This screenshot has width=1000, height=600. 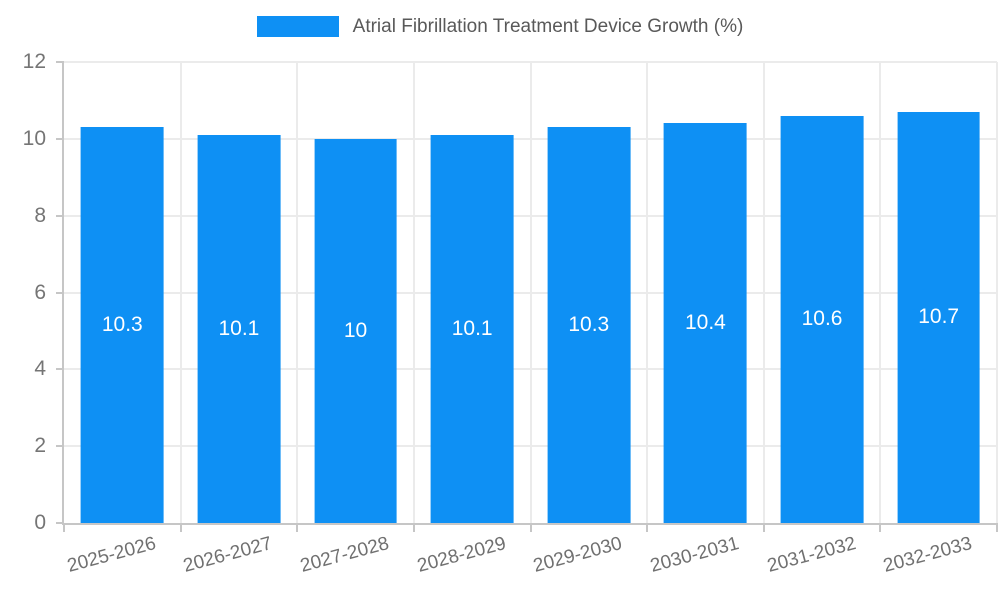 I want to click on x-category-cell: 2030-2031, so click(x=703, y=562).